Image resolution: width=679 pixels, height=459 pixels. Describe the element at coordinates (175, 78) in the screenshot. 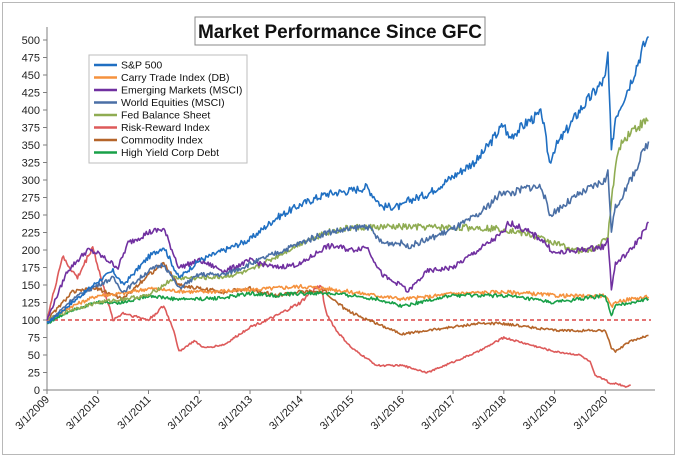

I see `legend-label: Carry Trade Index (DB)` at that location.